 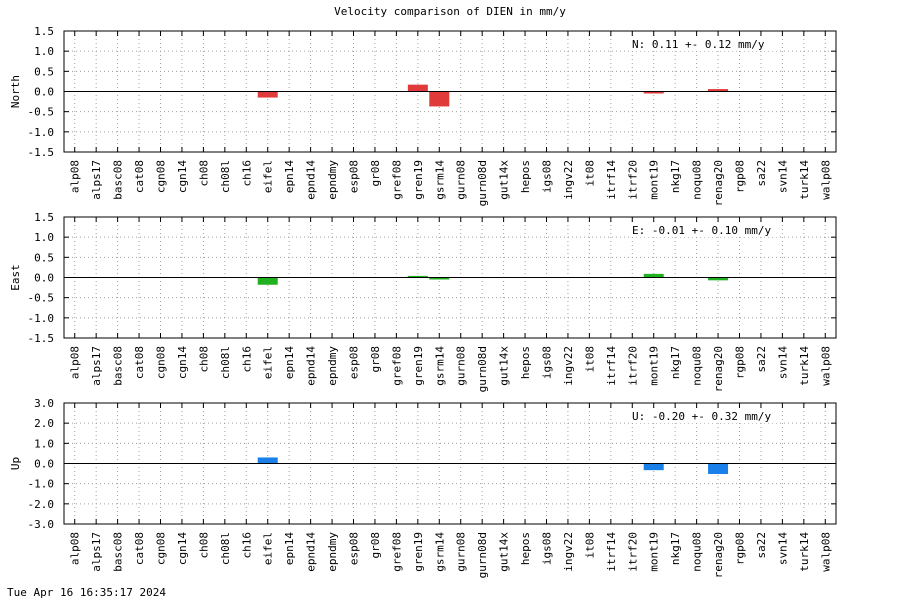 What do you see at coordinates (41, 504) in the screenshot?
I see `y-tick-label: -2.0` at bounding box center [41, 504].